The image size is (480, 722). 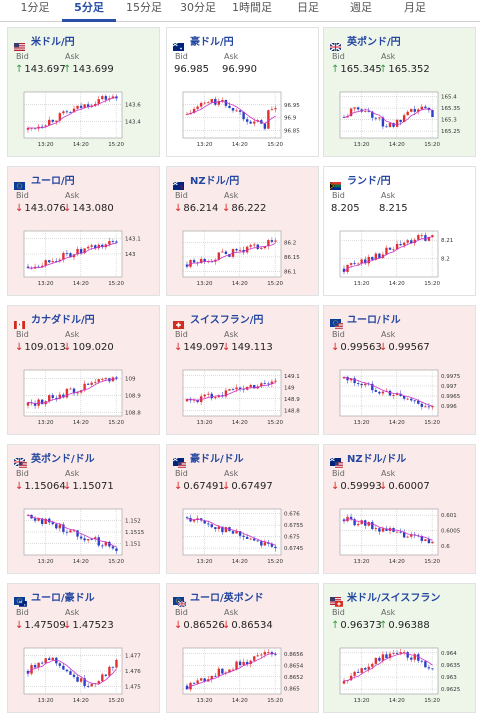 I want to click on candlestick-chart: 1.477 1.476 1.475 13:20 14:20 15:20, so click(x=85, y=676).